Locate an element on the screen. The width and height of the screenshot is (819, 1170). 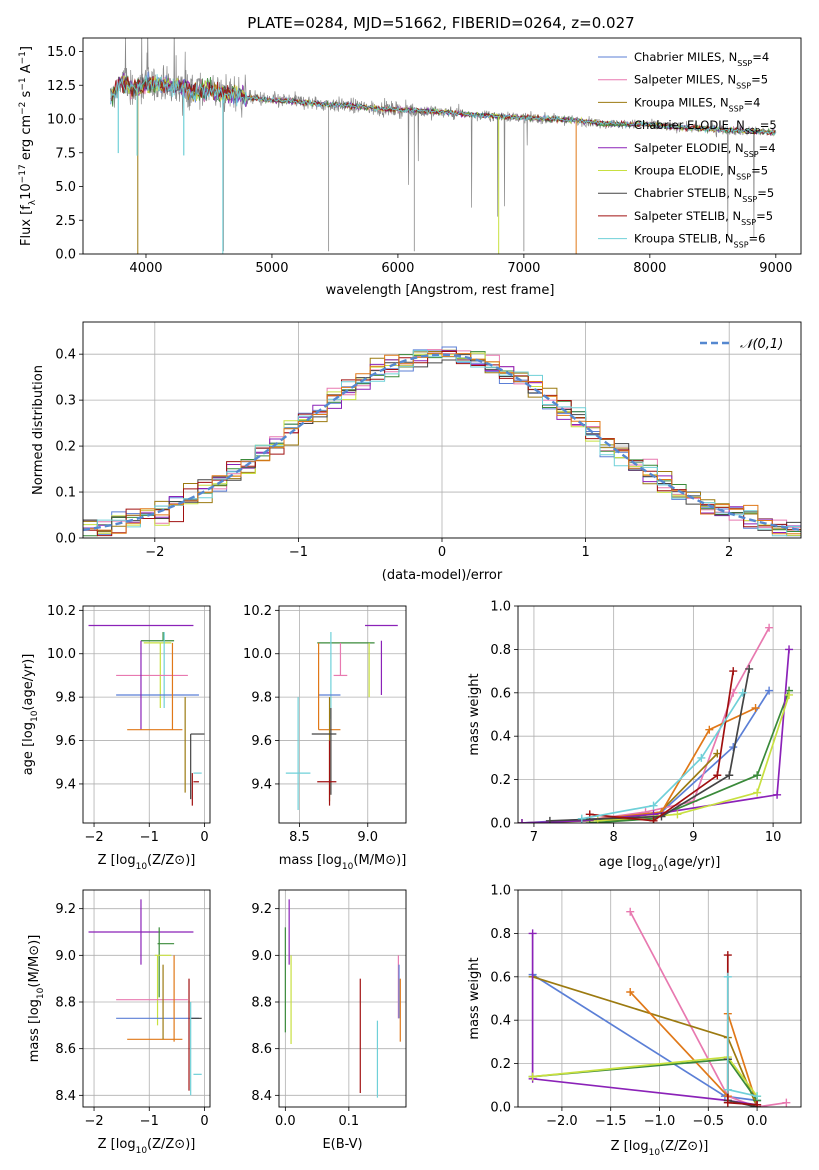
x-tick-label: −2.0 is located at coordinates (562, 1121).